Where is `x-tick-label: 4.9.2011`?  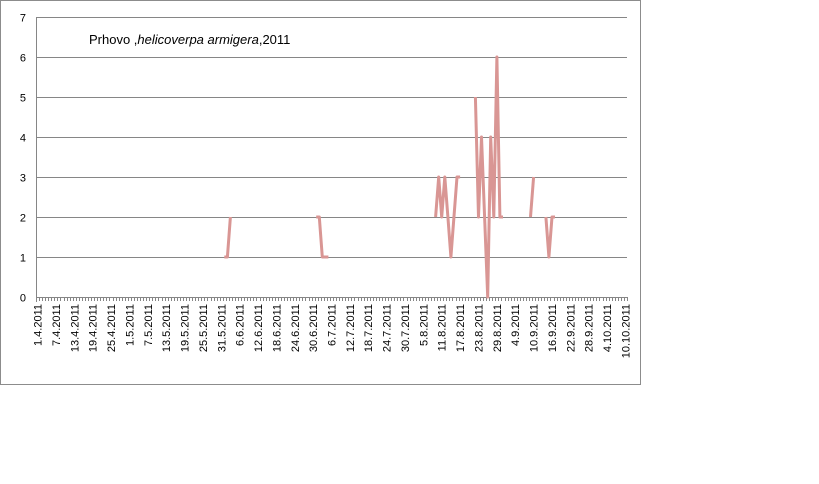 x-tick-label: 4.9.2011 is located at coordinates (516, 325).